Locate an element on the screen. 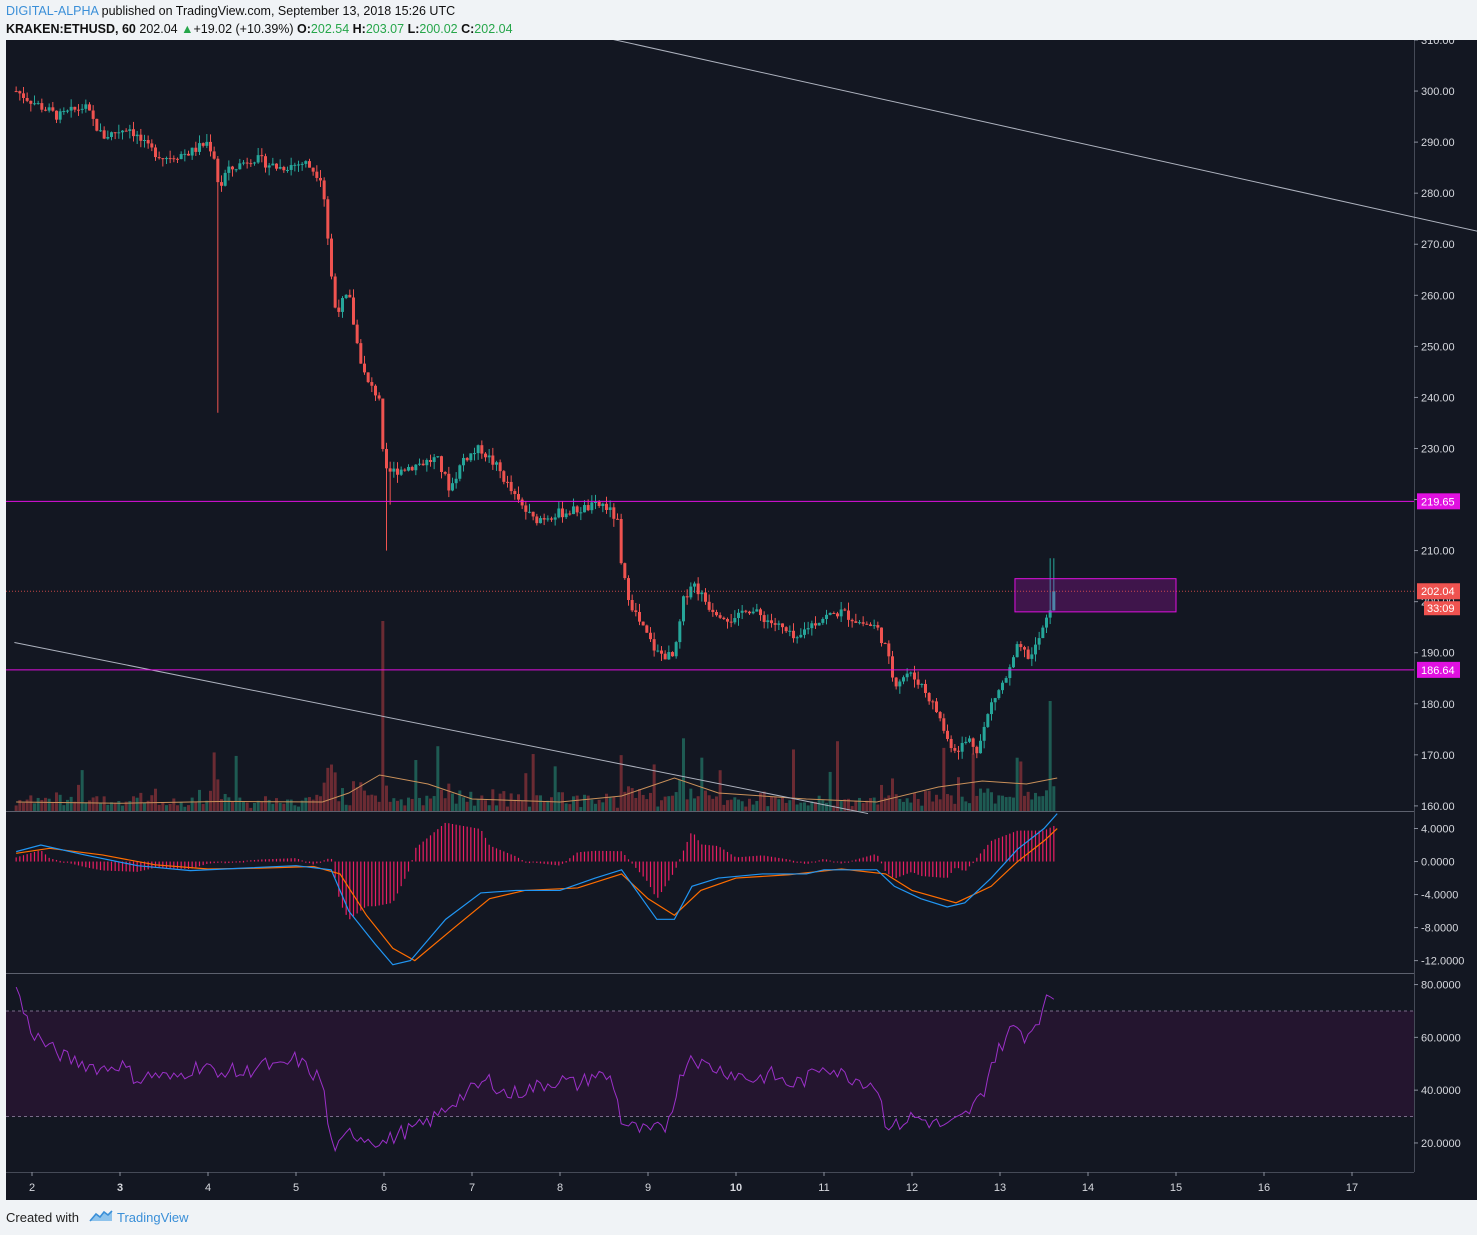  tradingview-link: TradingView is located at coordinates (153, 1217).